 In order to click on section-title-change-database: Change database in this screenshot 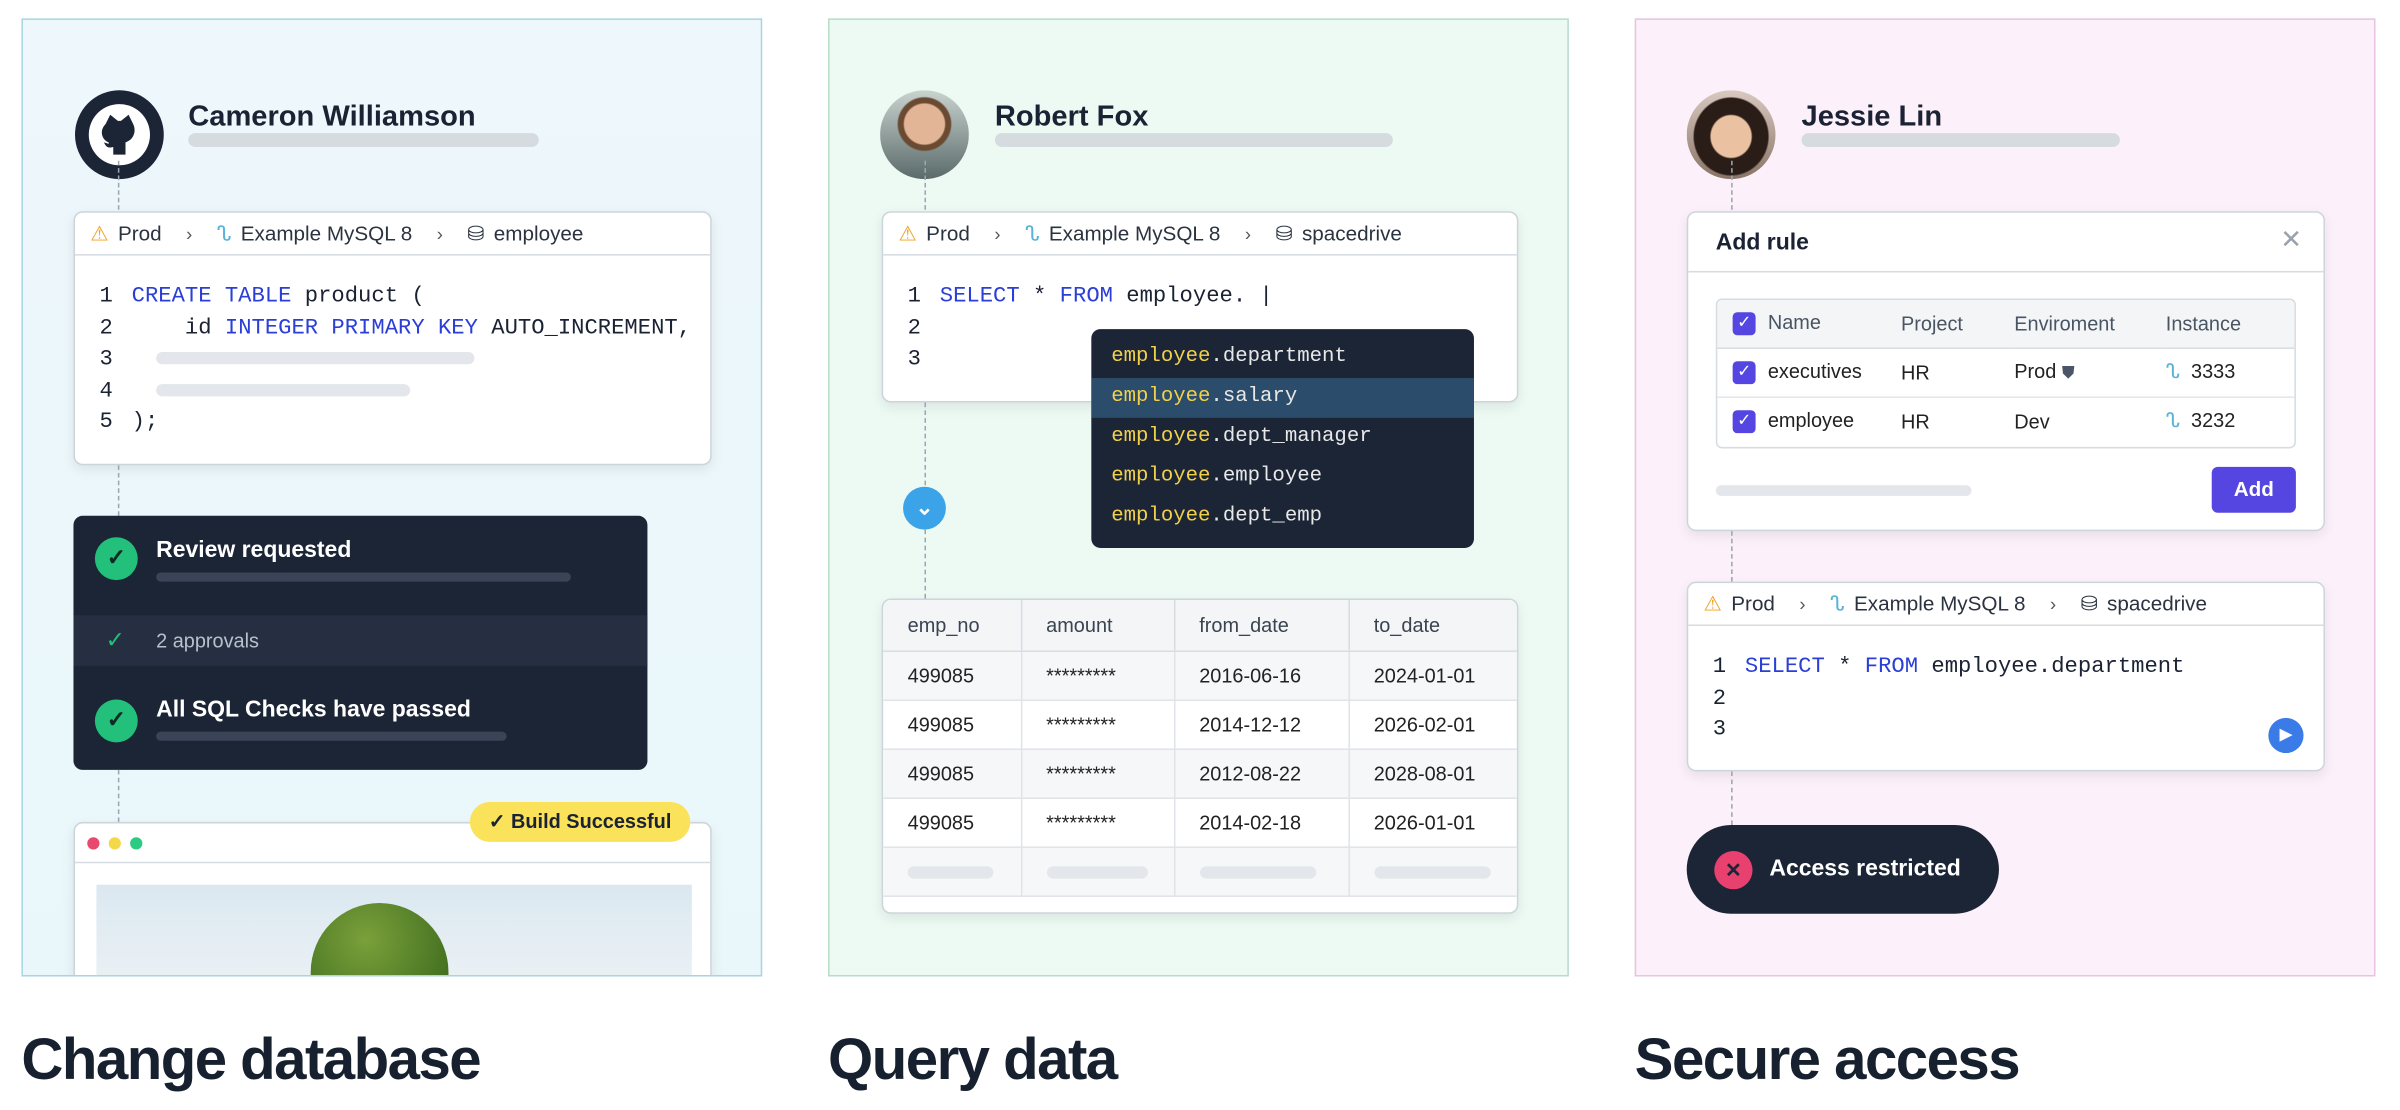, I will do `click(251, 1060)`.